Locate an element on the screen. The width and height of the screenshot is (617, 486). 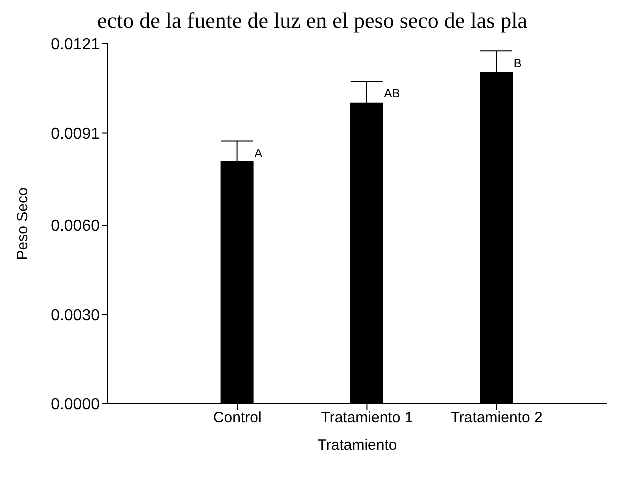
x-tick-label: Tratamiento 2 is located at coordinates (496, 418).